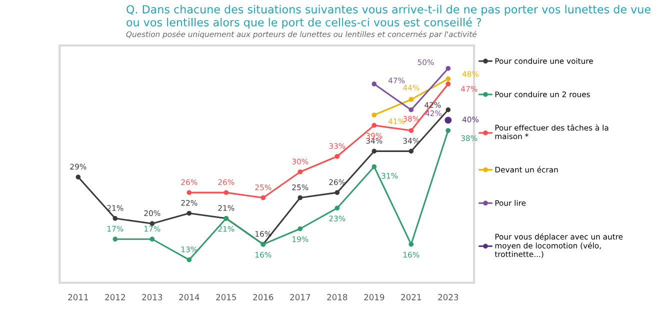  I want to click on x-tick-label: 2013, so click(152, 297).